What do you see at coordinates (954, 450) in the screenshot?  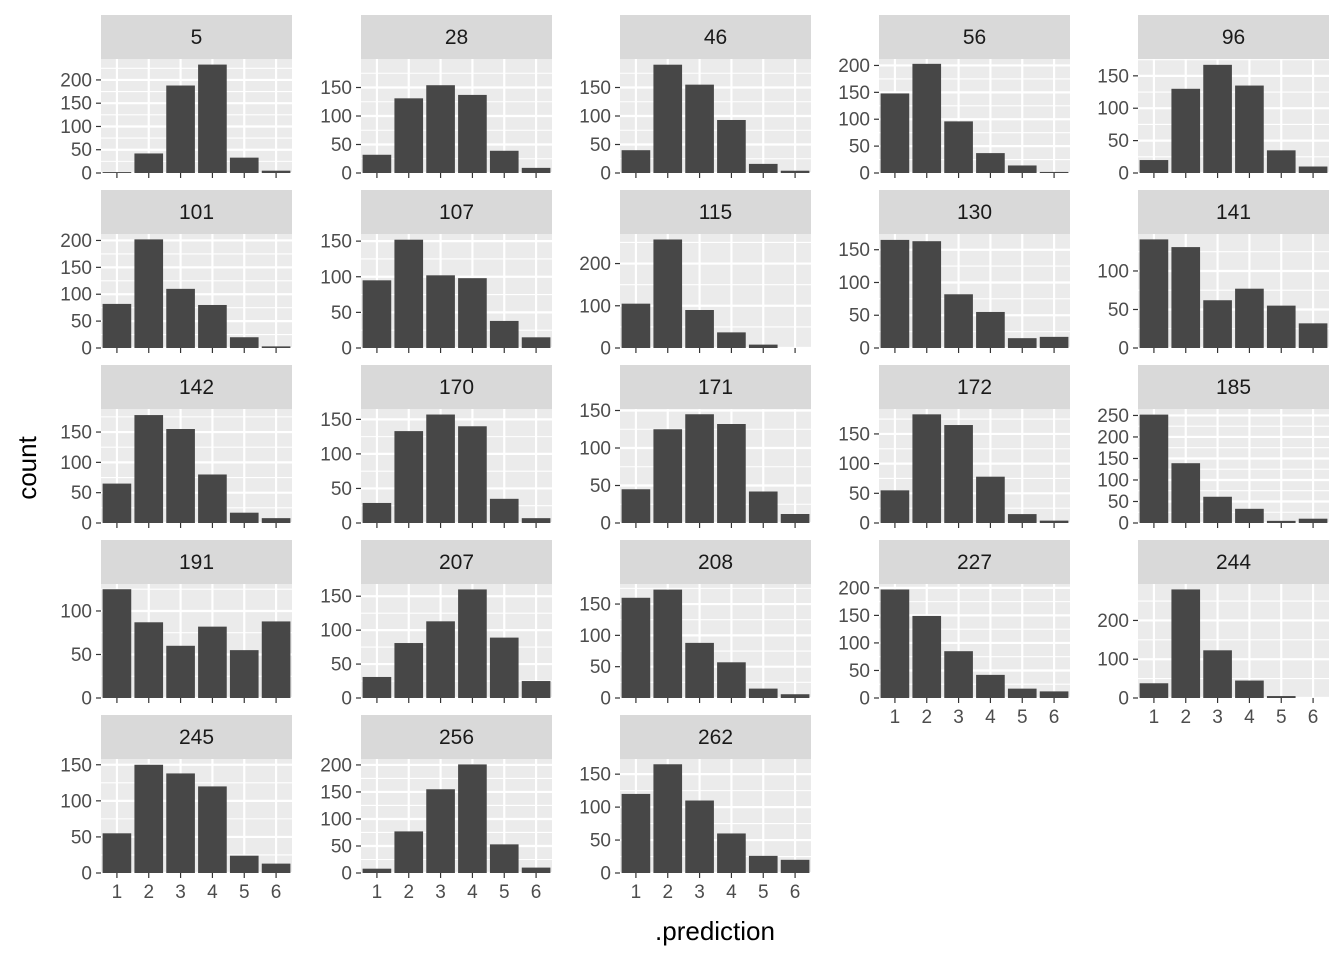 I see `facet-panel-172: 172 0 50 100 150` at bounding box center [954, 450].